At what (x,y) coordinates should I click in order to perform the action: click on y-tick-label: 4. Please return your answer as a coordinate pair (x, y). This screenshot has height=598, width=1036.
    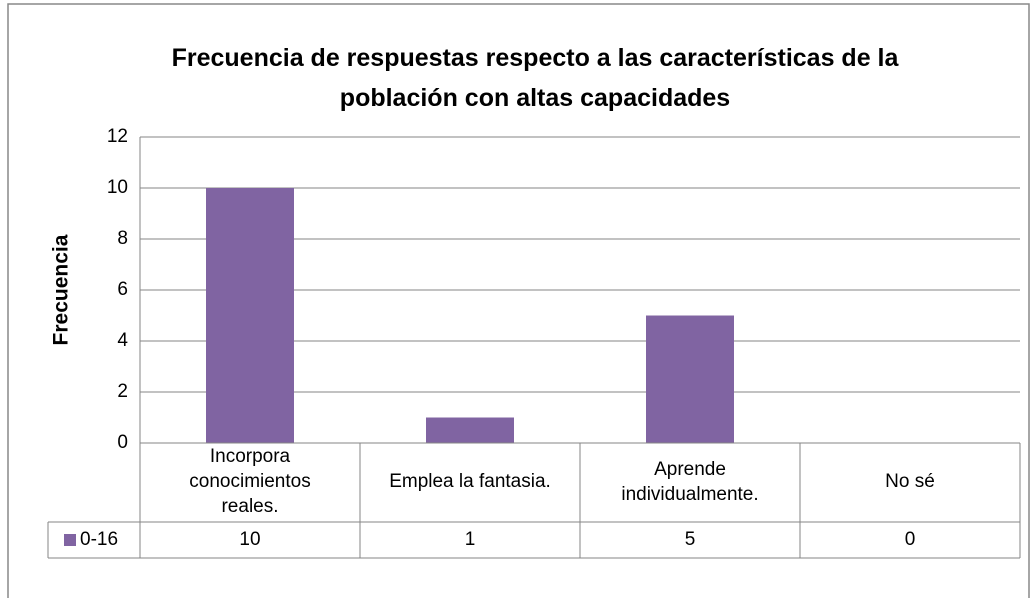
    Looking at the image, I should click on (122, 340).